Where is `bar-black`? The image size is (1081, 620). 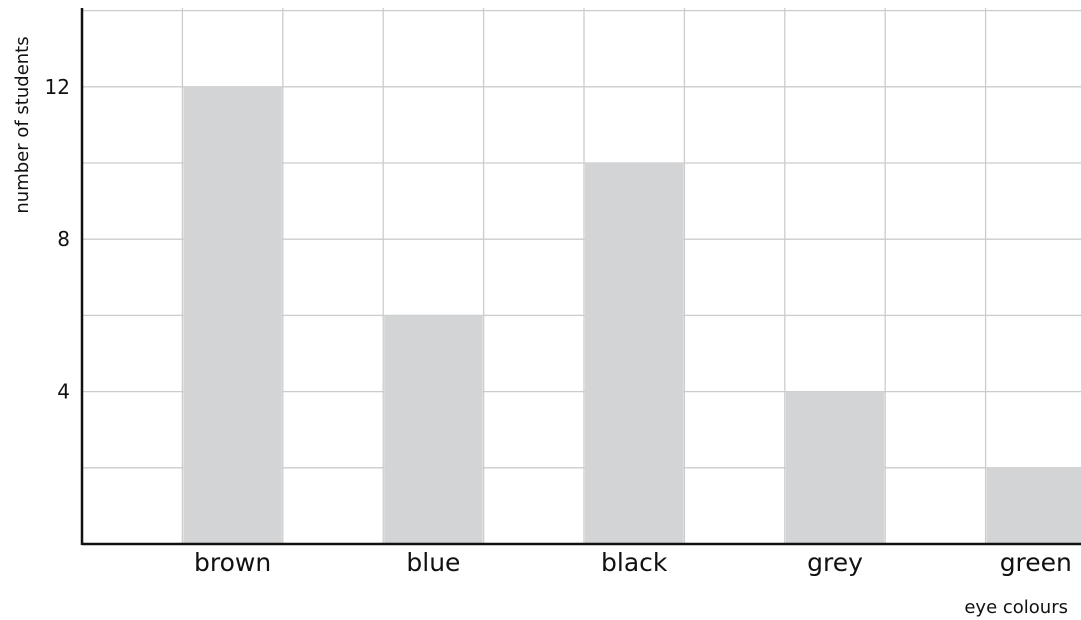
bar-black is located at coordinates (634, 353).